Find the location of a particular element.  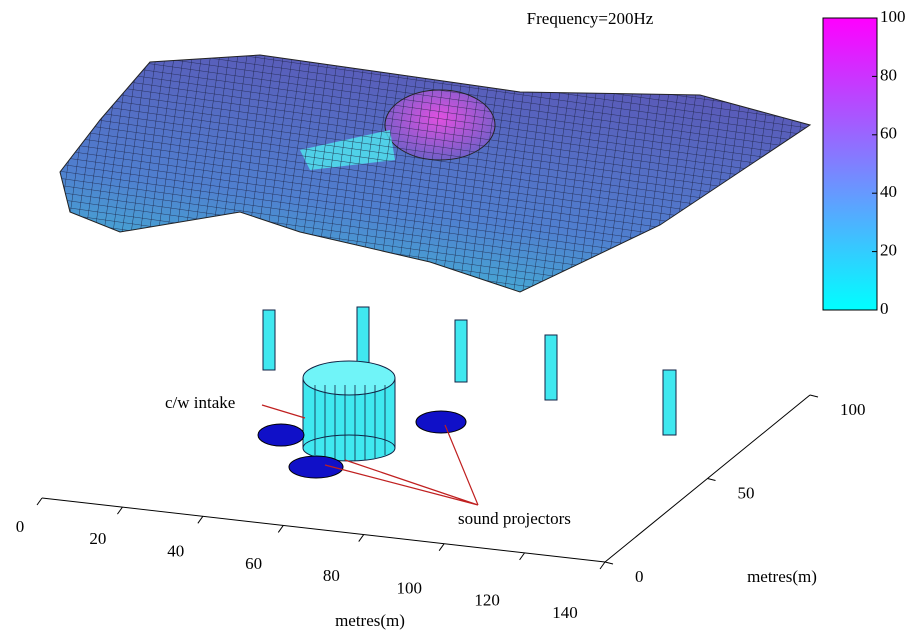

y-tick-label: 0 is located at coordinates (639, 576).